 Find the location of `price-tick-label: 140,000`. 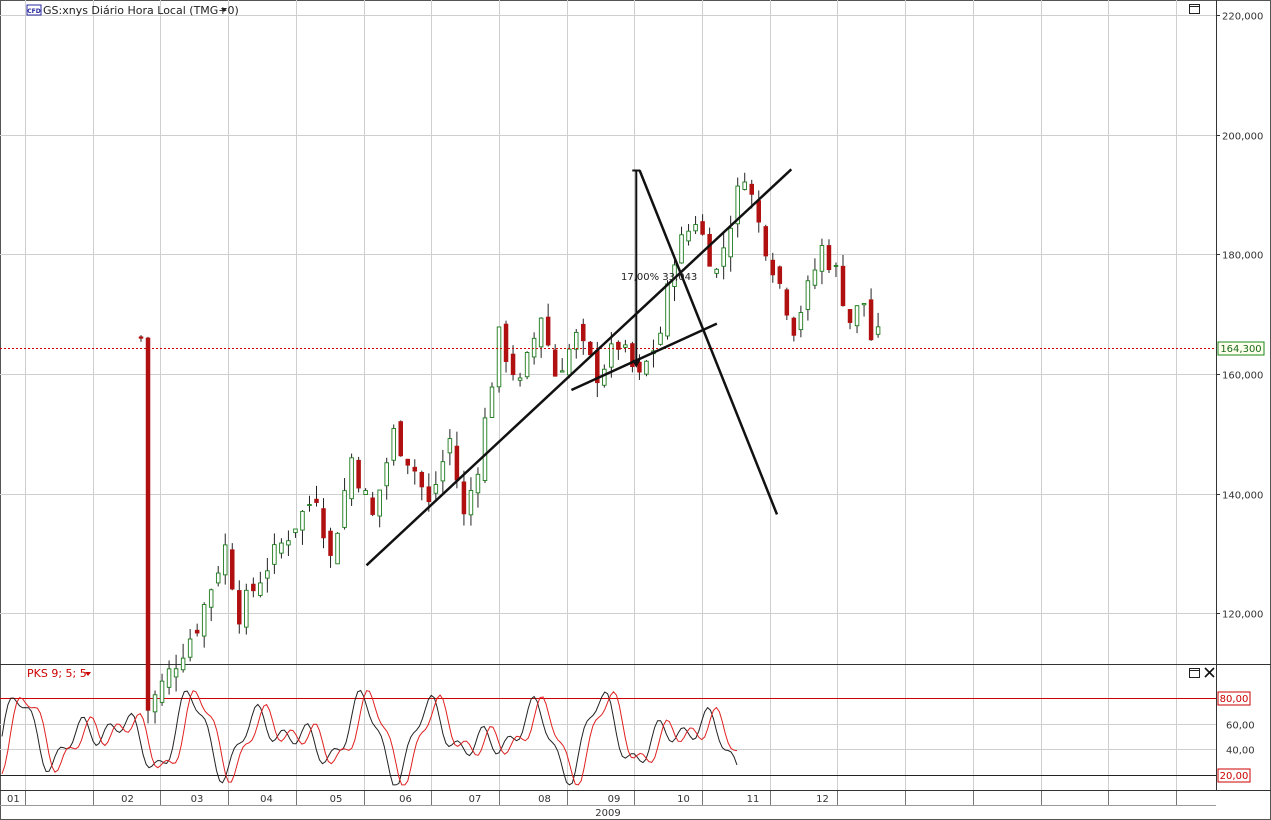

price-tick-label: 140,000 is located at coordinates (1242, 496).